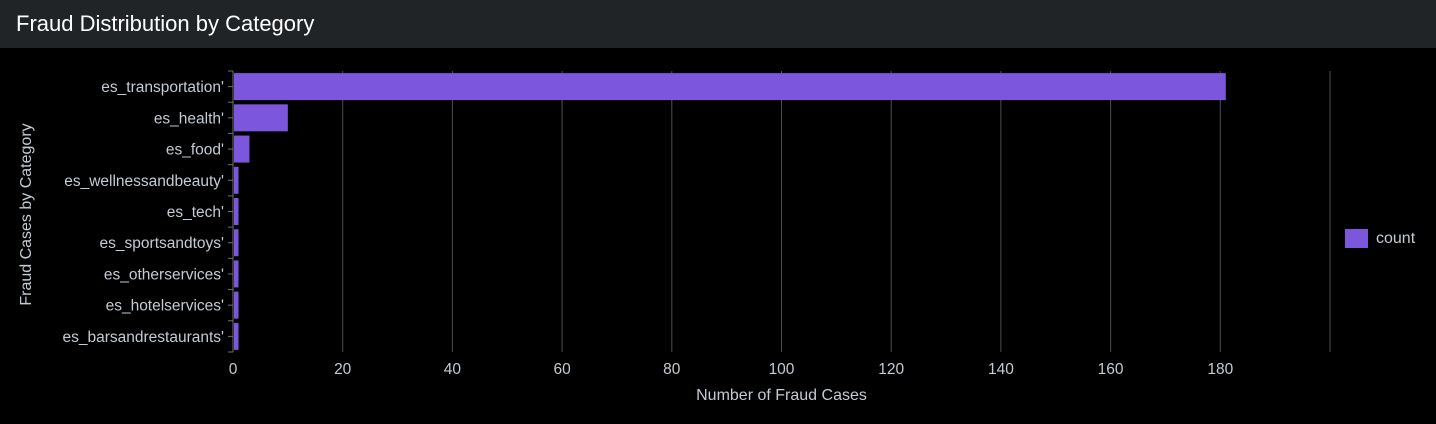  Describe the element at coordinates (781, 395) in the screenshot. I see `x-axis-title: Number of Fraud Cases` at that location.